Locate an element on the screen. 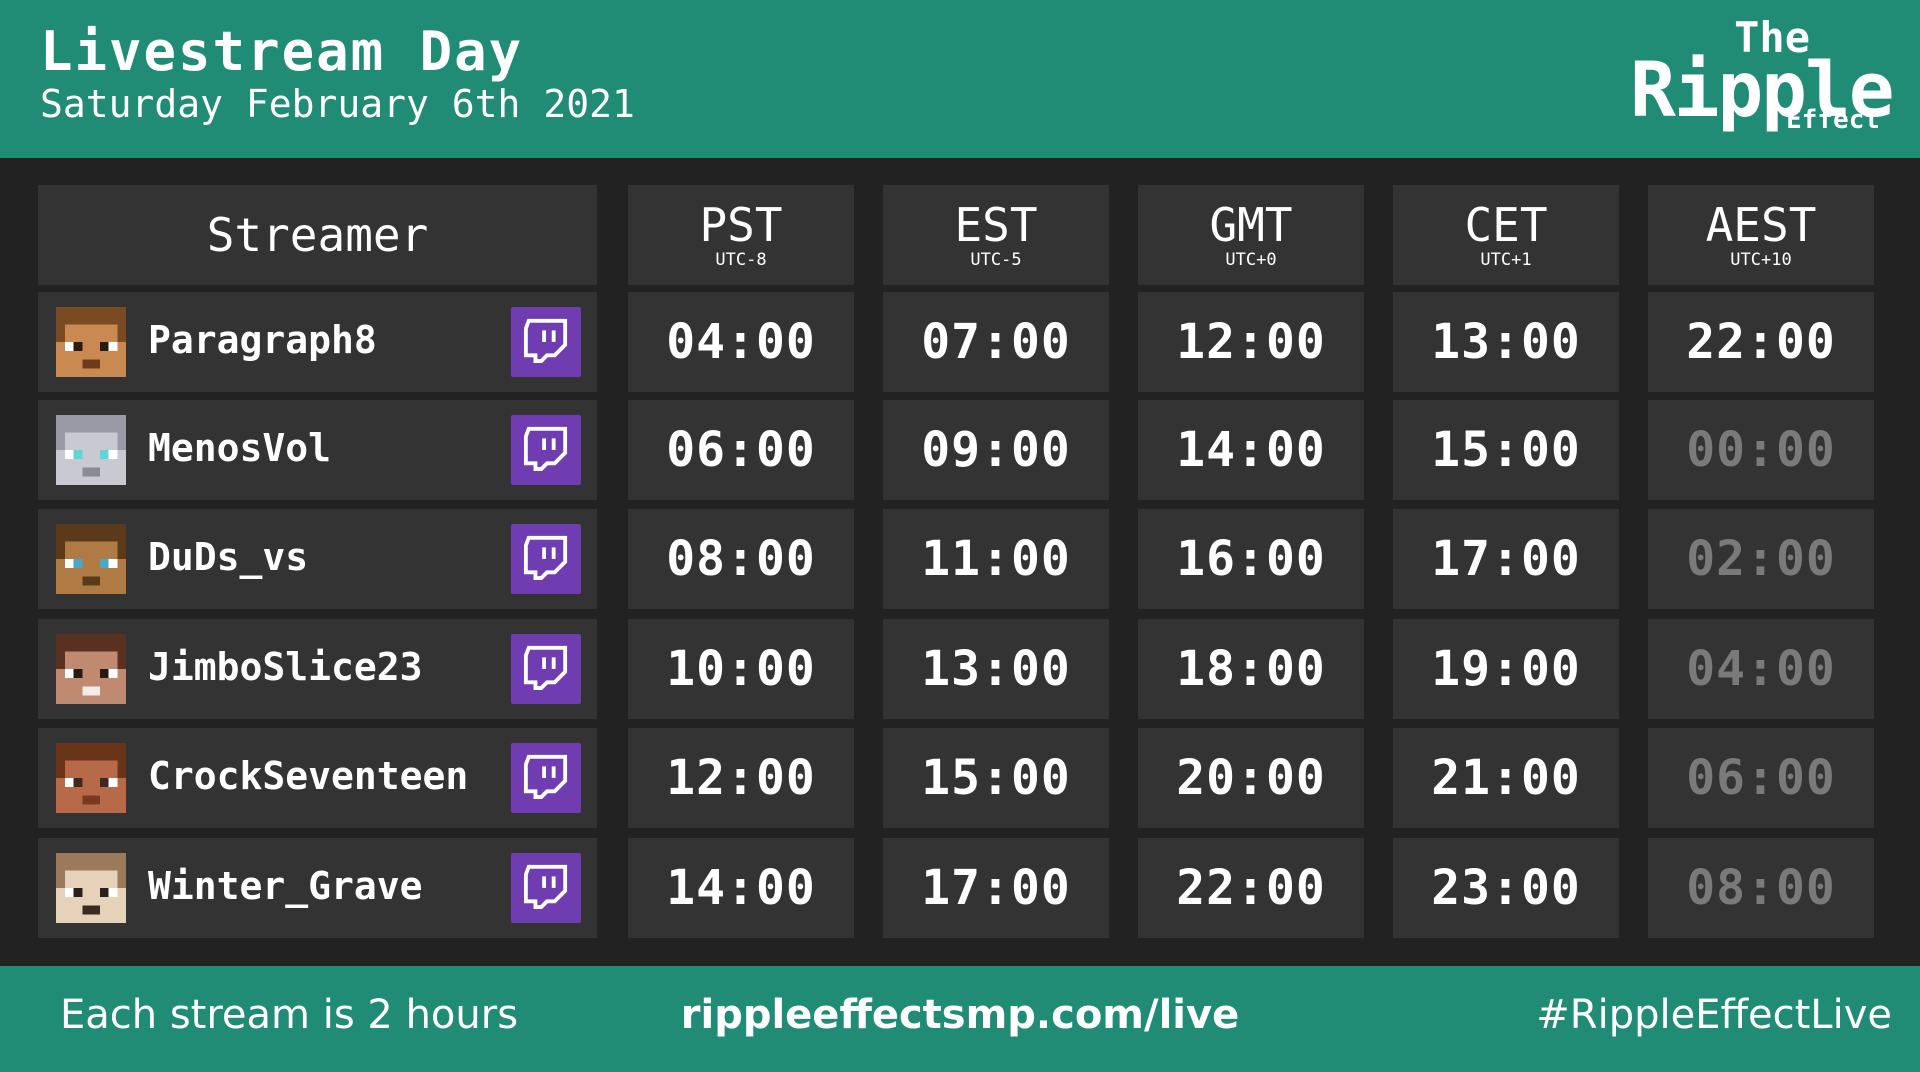  stream-time: 10:00 is located at coordinates (741, 669).